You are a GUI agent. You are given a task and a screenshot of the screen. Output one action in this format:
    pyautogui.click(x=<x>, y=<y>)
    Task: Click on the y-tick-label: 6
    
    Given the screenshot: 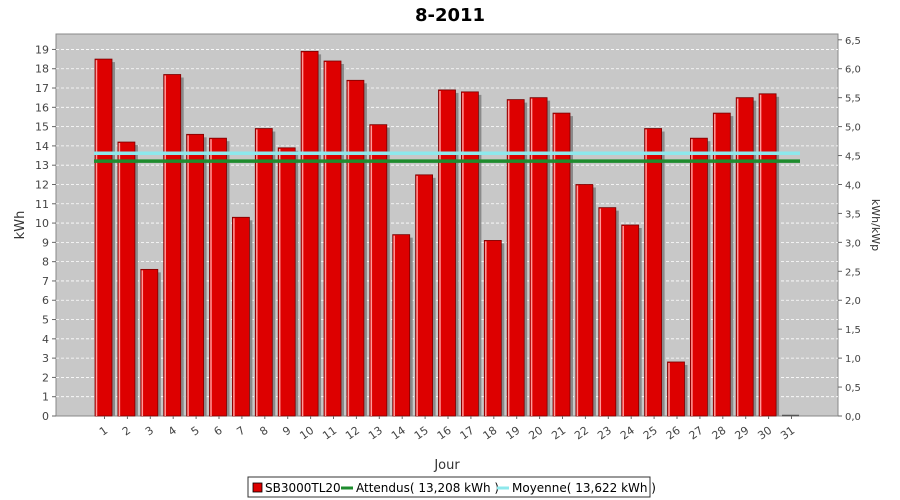 What is the action you would take?
    pyautogui.click(x=45, y=300)
    